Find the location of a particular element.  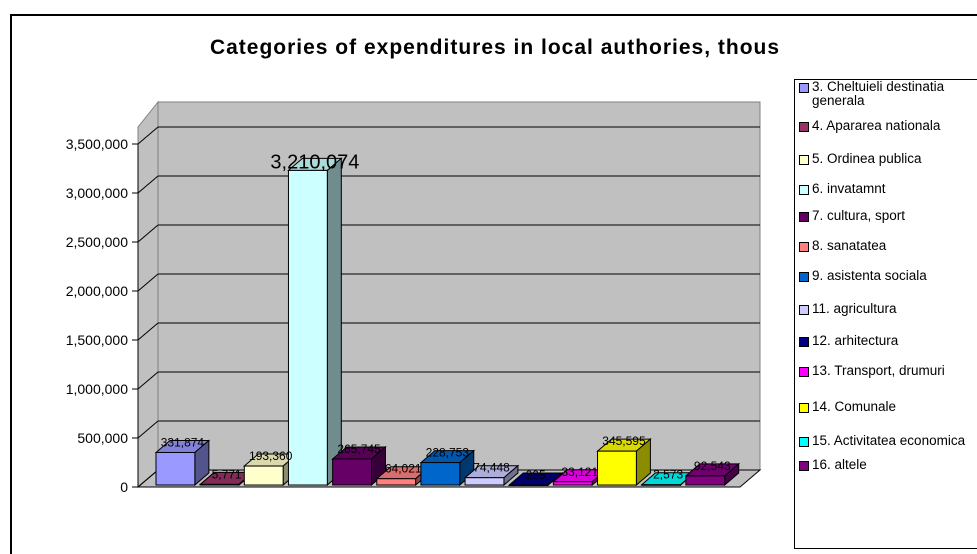

data-label: 228,753 is located at coordinates (448, 453).